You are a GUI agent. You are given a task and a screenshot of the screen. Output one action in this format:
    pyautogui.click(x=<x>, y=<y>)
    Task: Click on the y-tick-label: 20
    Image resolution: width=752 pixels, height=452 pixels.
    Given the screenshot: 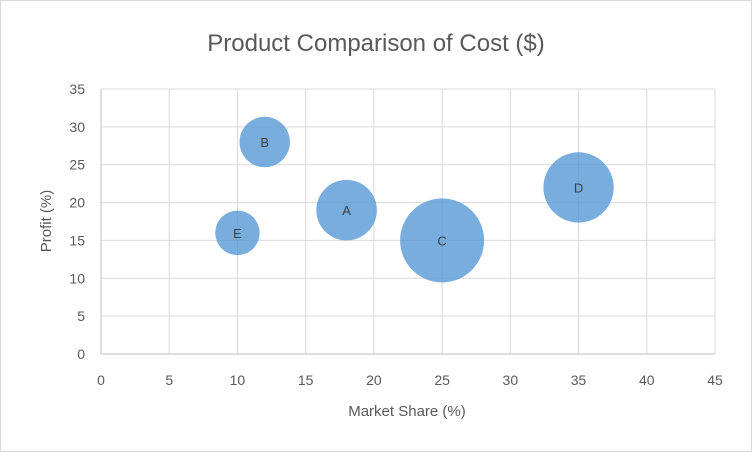 What is the action you would take?
    pyautogui.click(x=77, y=203)
    